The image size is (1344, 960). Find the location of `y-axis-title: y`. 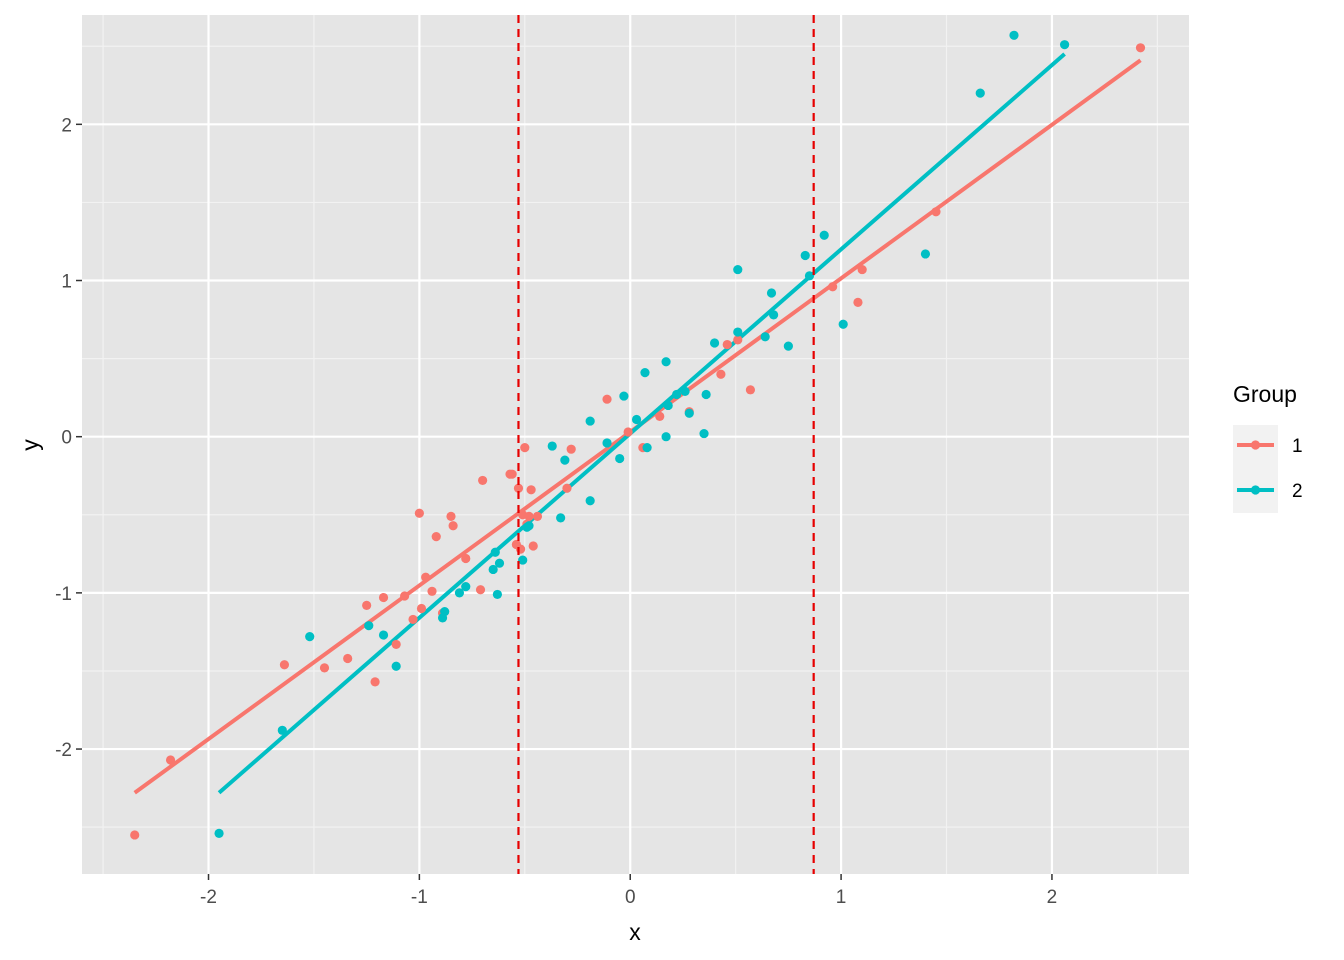

y-axis-title: y is located at coordinates (30, 445).